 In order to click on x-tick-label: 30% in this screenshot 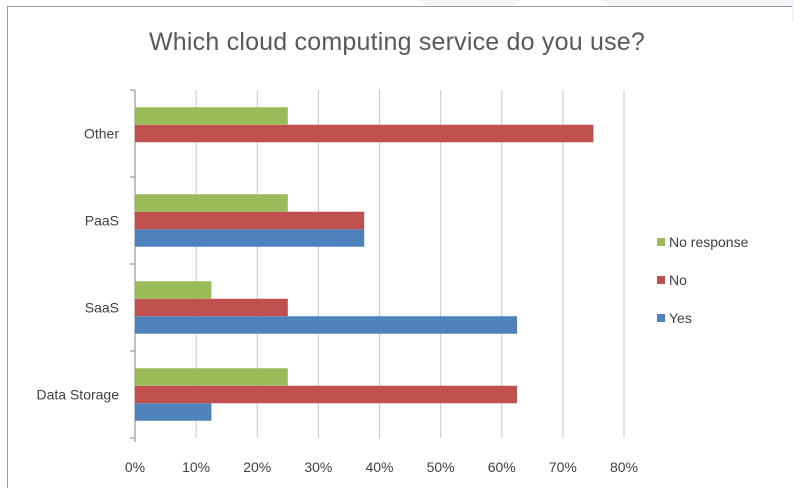, I will do `click(318, 467)`.